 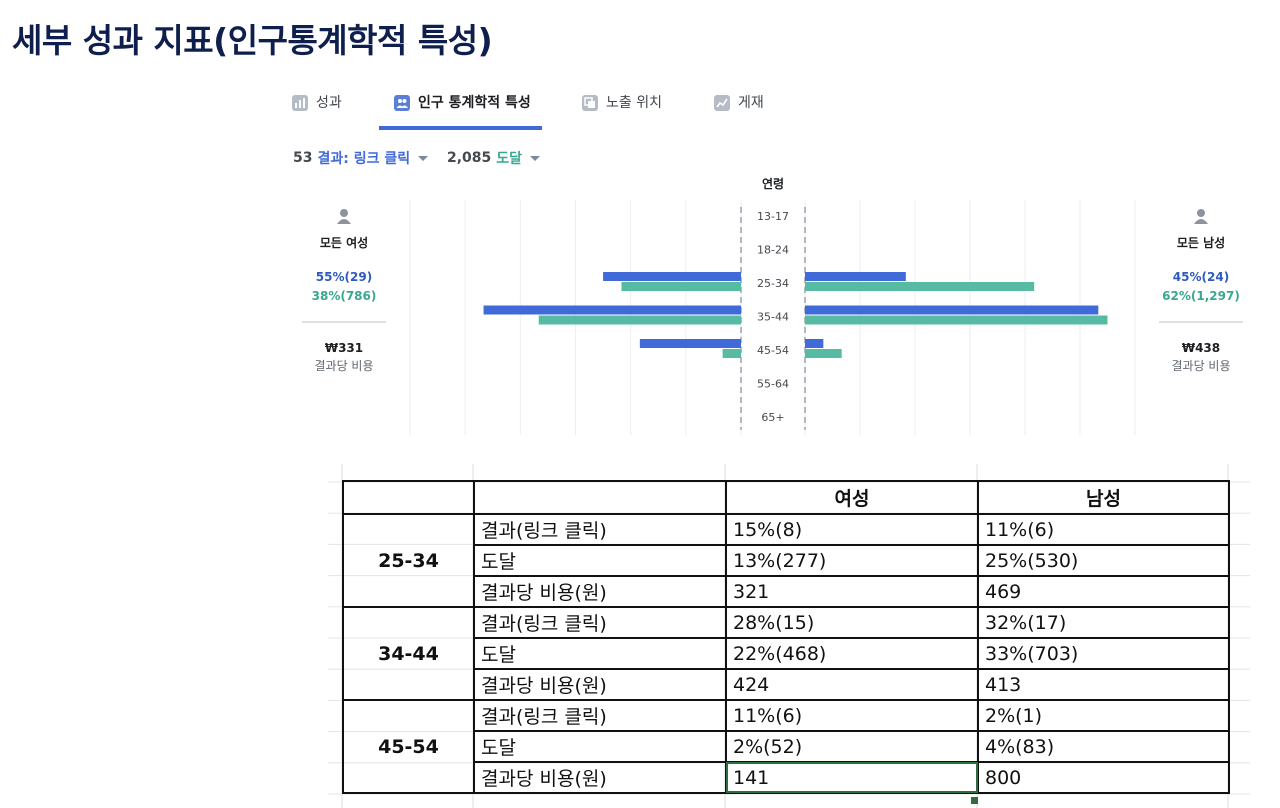 I want to click on table-row: 결과당 비용(원) 424 413, so click(x=786, y=684).